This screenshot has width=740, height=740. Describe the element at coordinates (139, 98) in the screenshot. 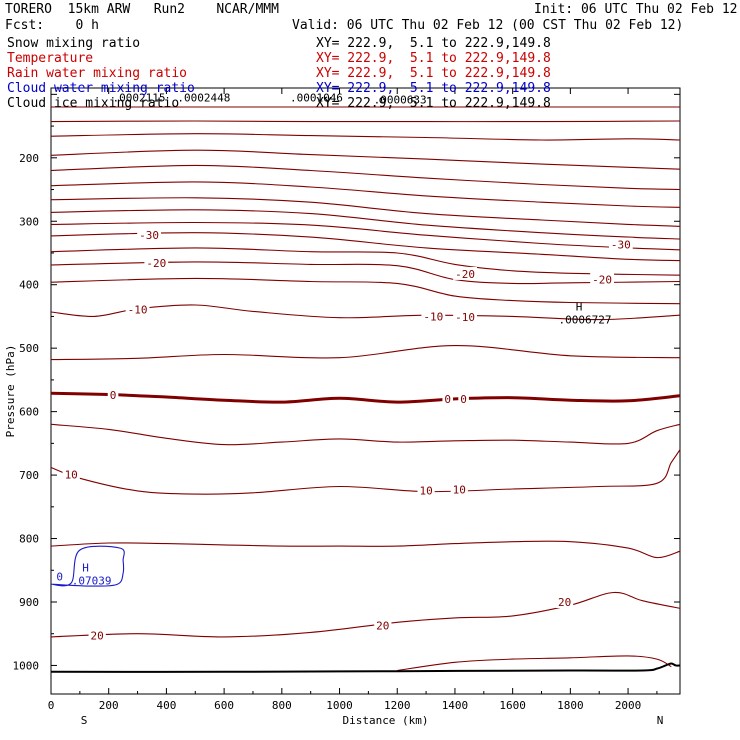

I see `snow-max-label: .0002115` at that location.